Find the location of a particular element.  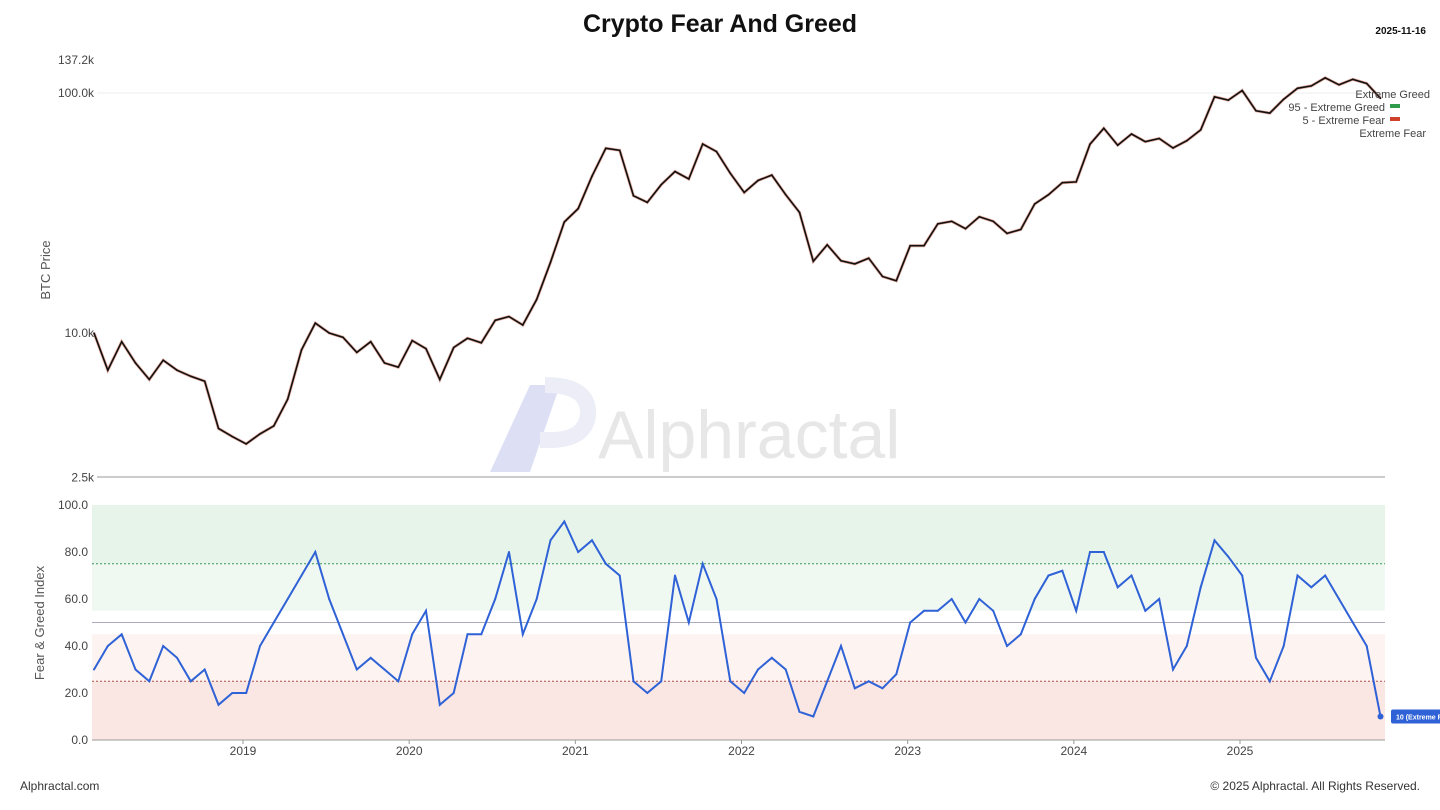

x-tick-label: 2024 is located at coordinates (1073, 751).